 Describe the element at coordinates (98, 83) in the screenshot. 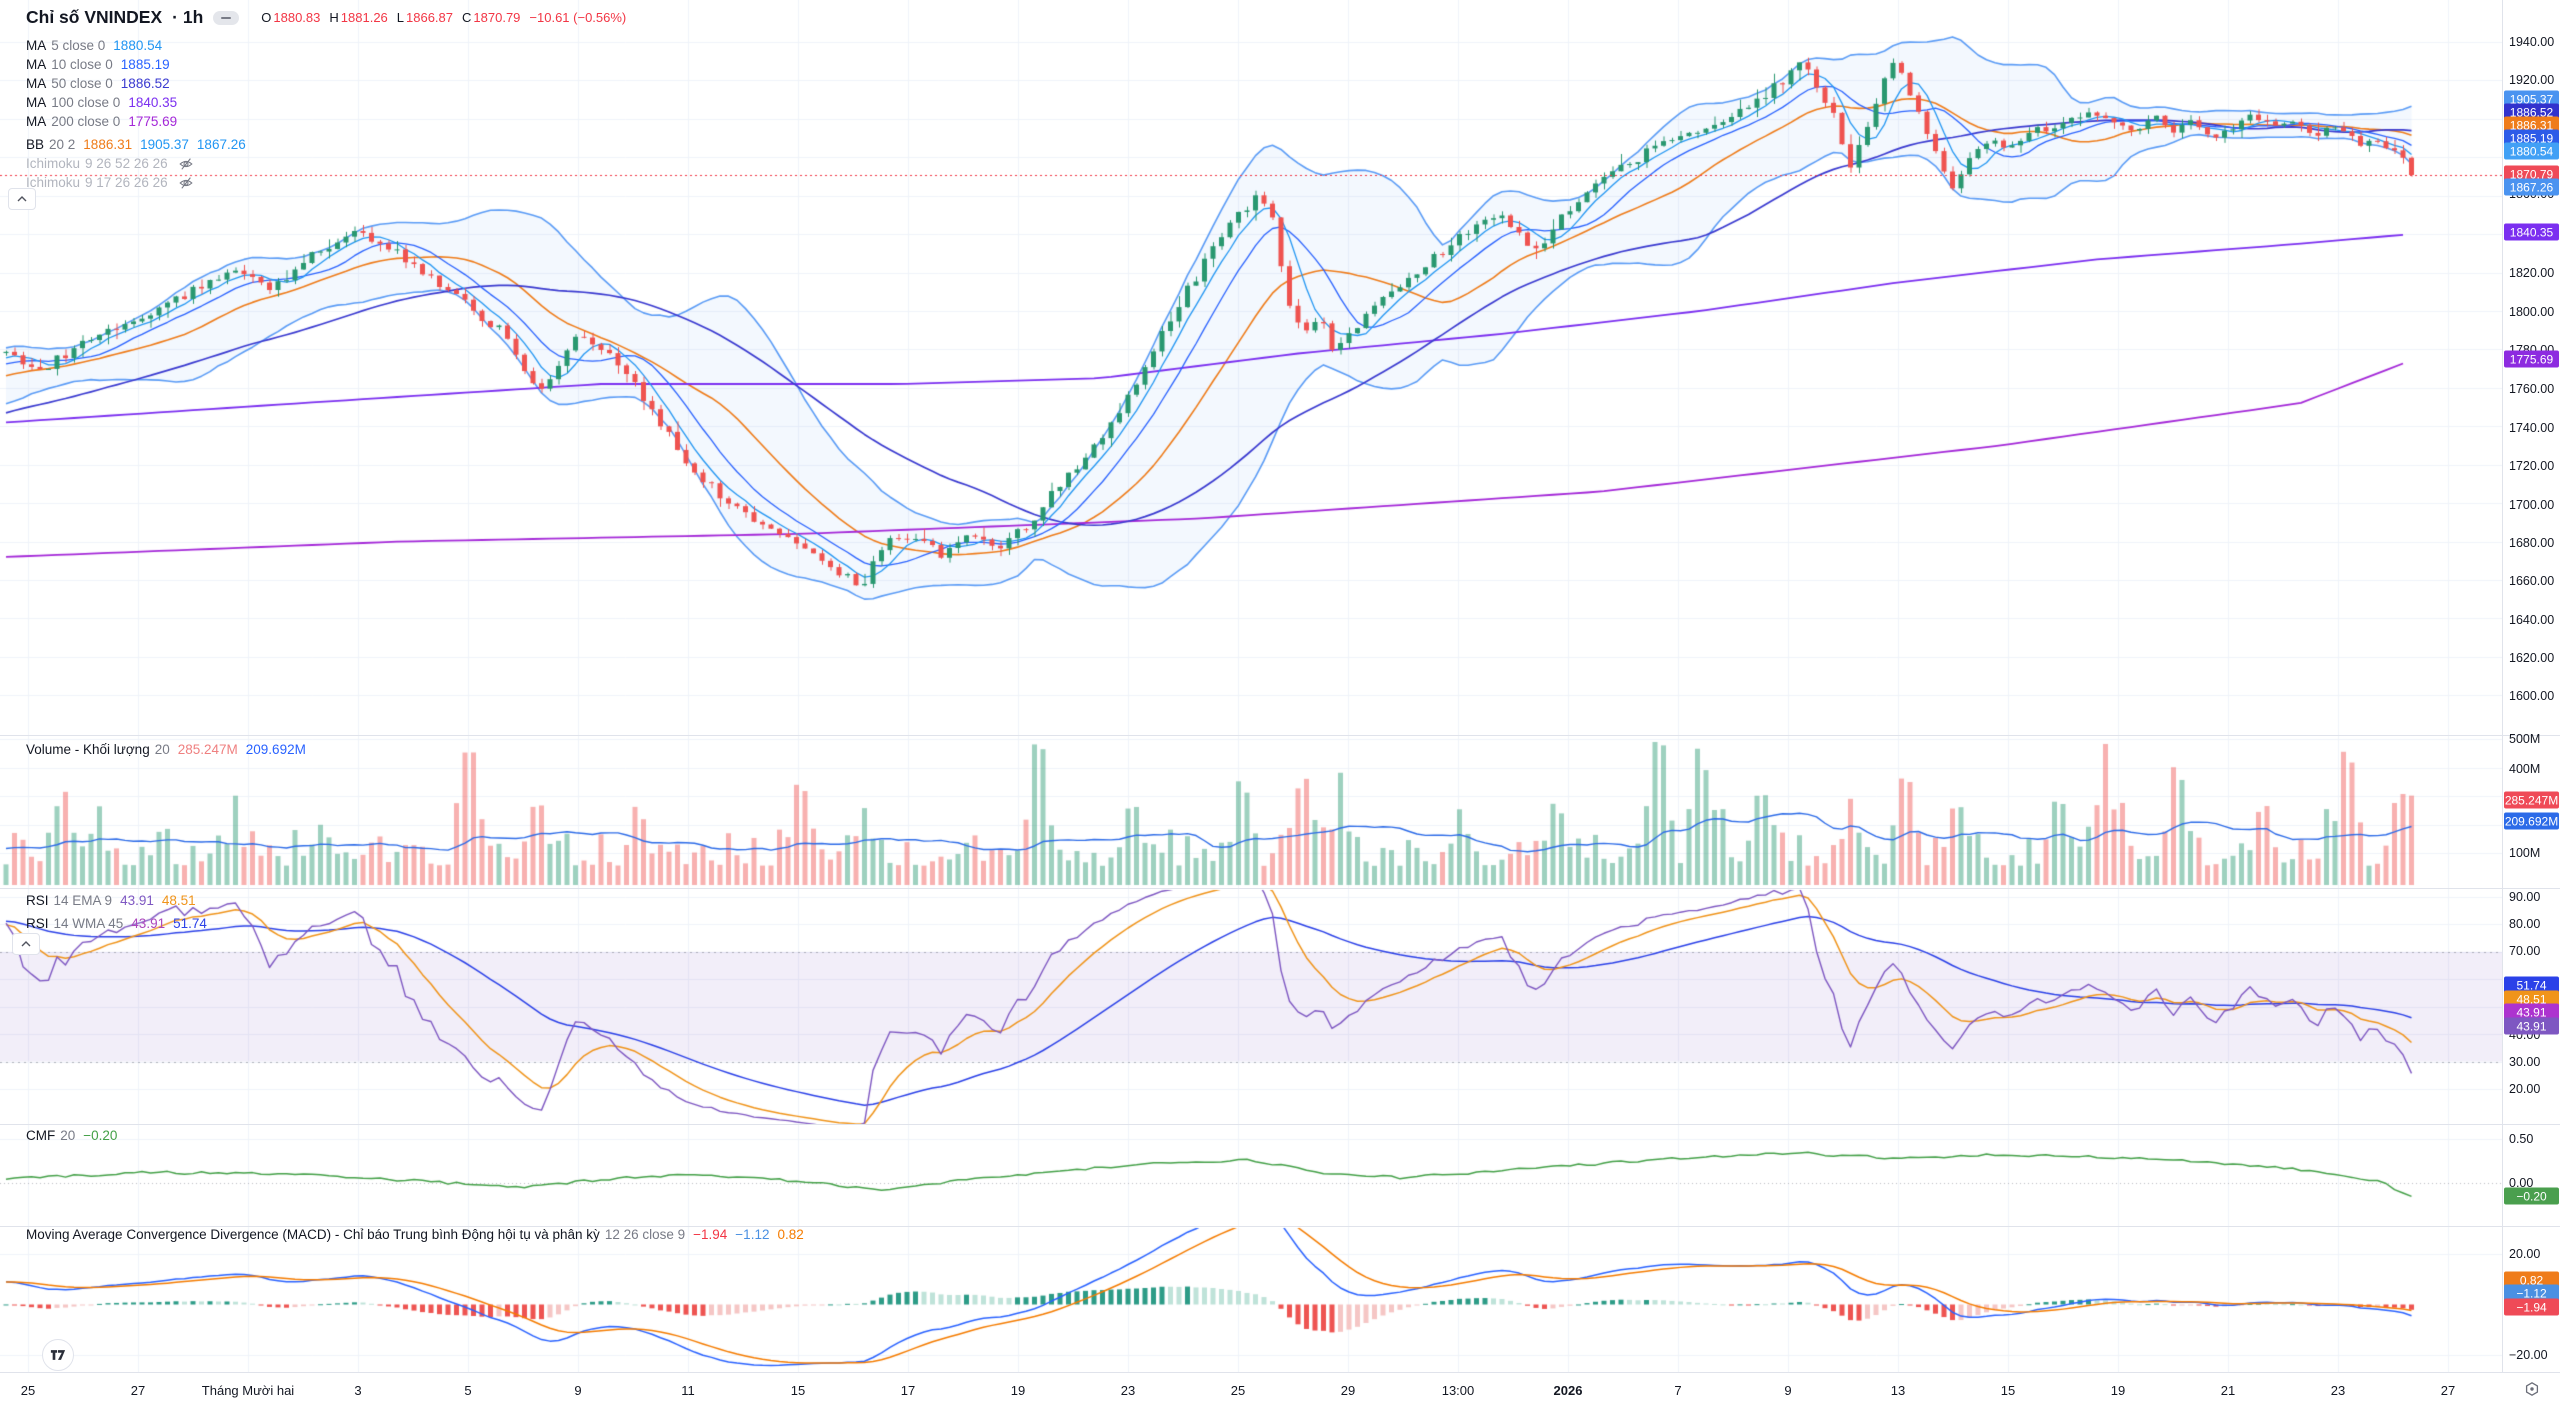

I see `indicator-row-ma50: MA 50 close 0 1886.52` at that location.